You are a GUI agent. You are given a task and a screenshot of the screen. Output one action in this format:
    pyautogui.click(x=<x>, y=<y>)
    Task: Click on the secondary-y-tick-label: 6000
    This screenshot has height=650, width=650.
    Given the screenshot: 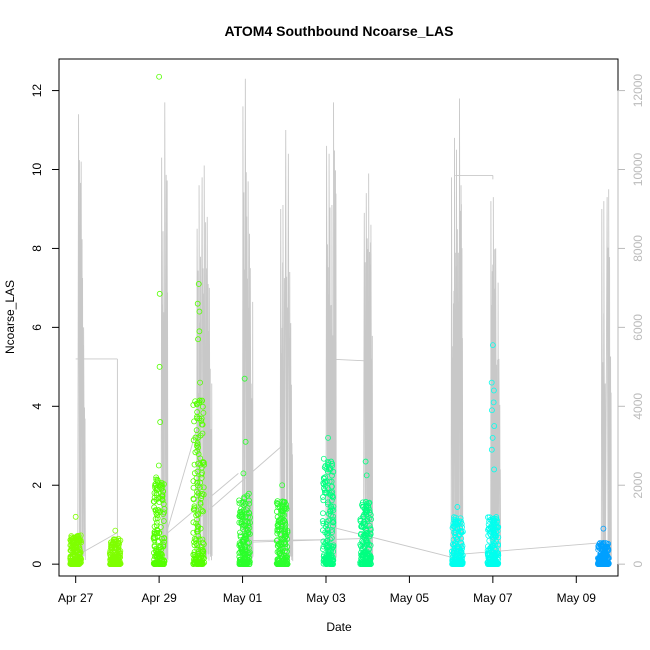 What is the action you would take?
    pyautogui.click(x=638, y=327)
    